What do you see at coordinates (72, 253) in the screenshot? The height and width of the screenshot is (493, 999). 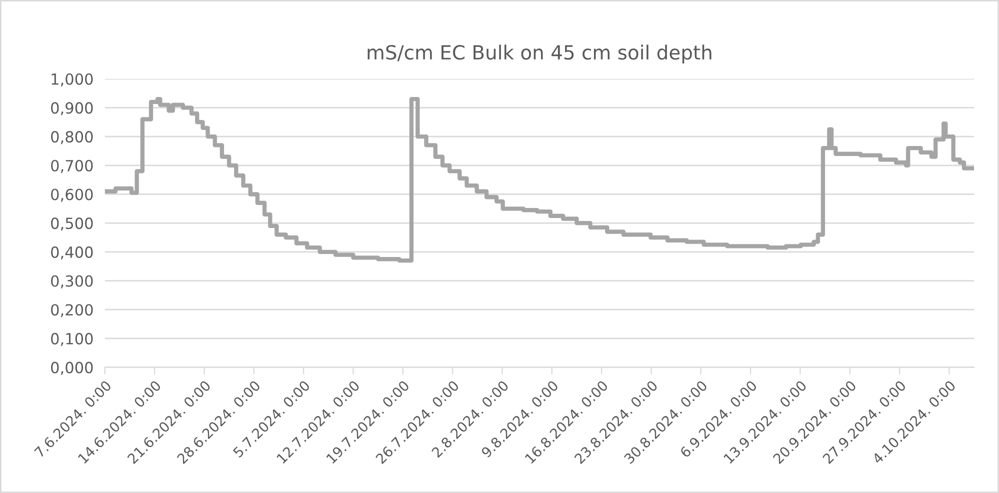 I see `y-tick-label: 0,400` at bounding box center [72, 253].